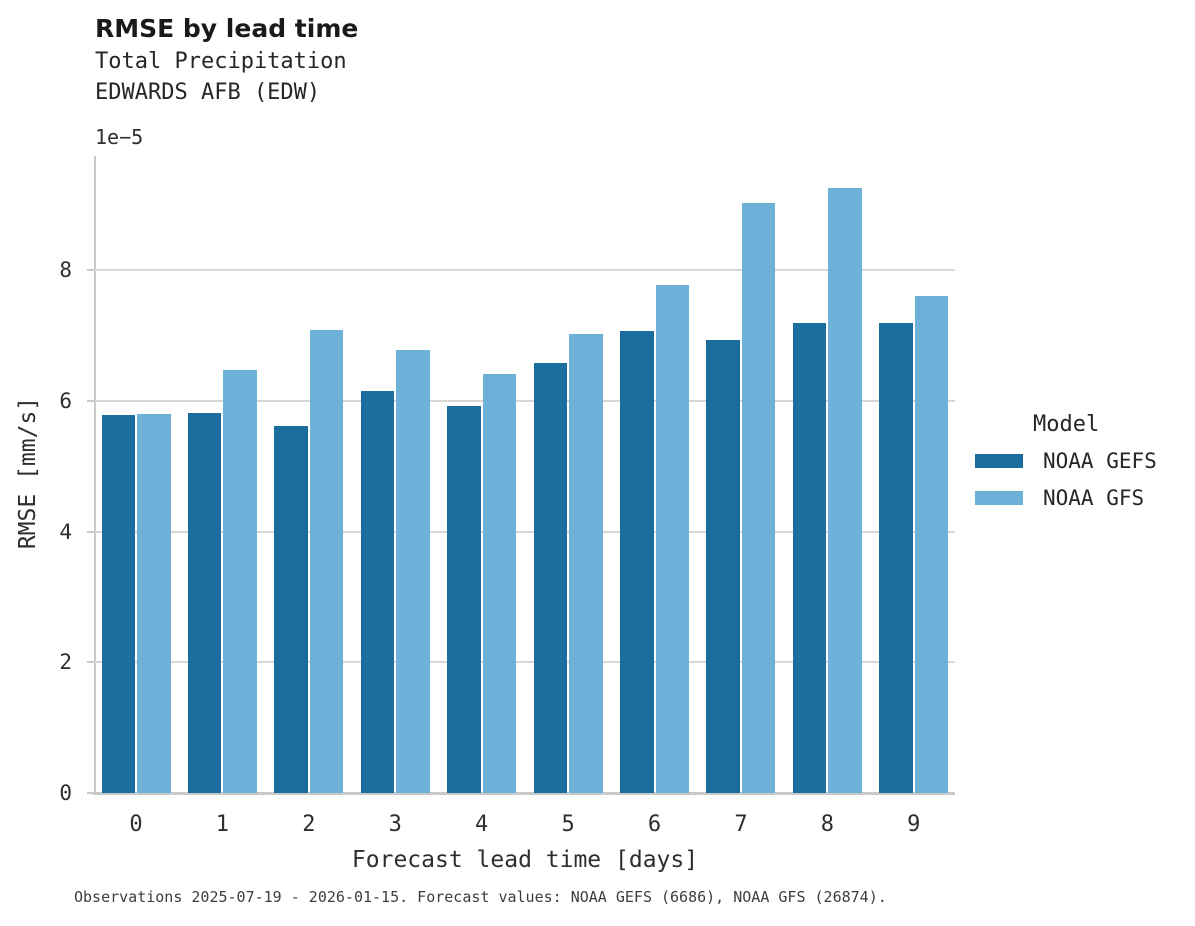  I want to click on legend-title: Model, so click(1066, 424).